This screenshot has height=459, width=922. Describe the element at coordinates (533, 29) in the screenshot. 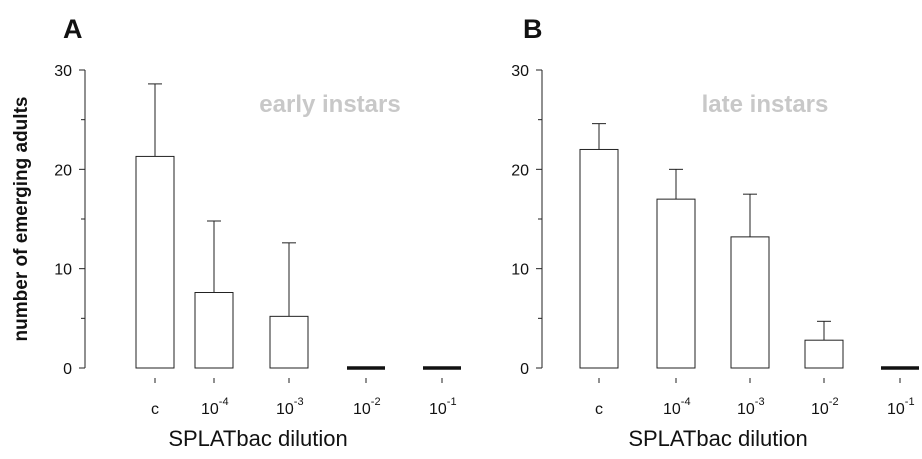

I see `panel-letter: B` at that location.